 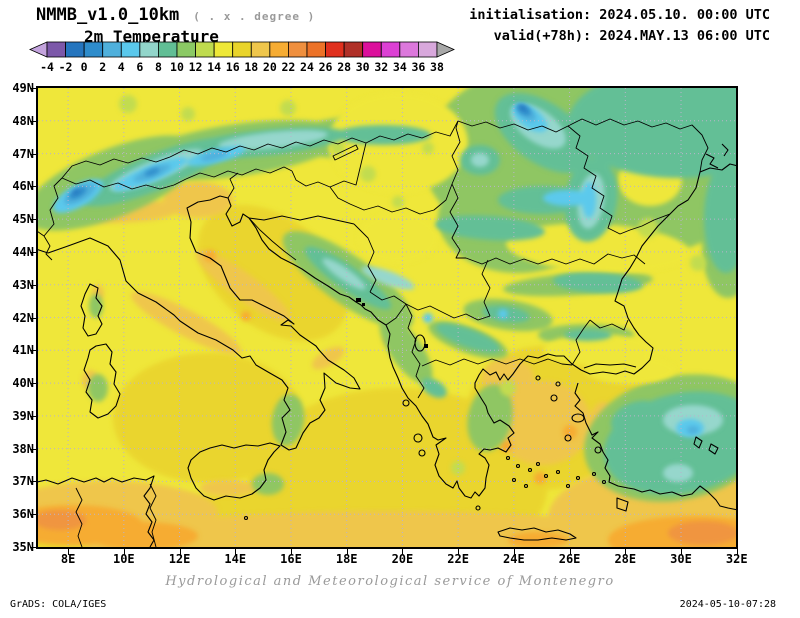 What do you see at coordinates (23, 481) in the screenshot?
I see `lat-label: 37N` at bounding box center [23, 481].